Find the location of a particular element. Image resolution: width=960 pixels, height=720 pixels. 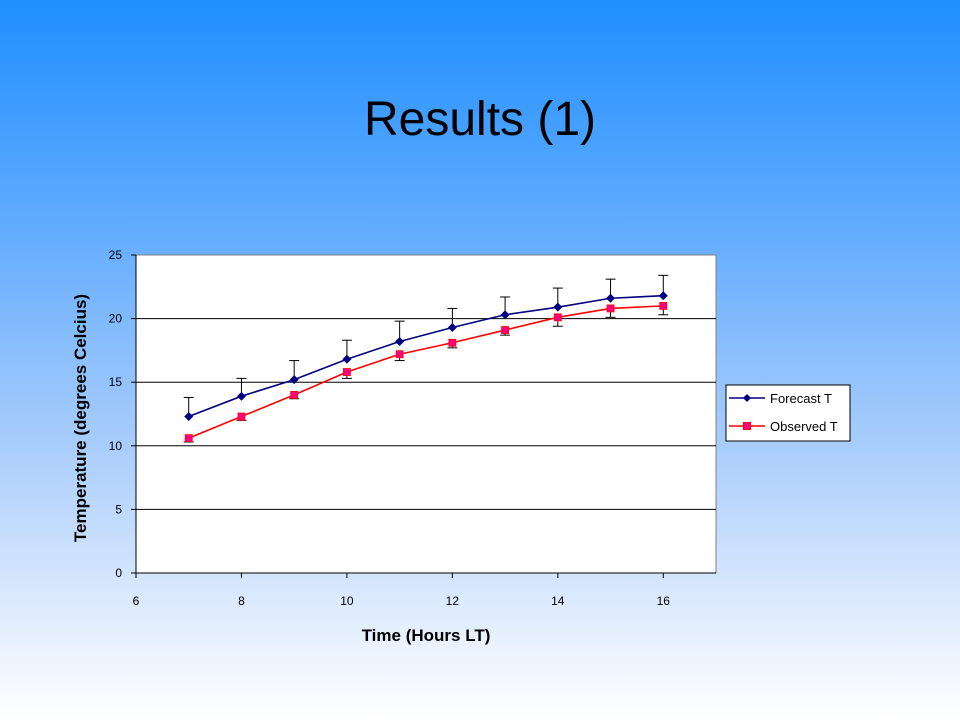

y-tick-label: 0 is located at coordinates (118, 573).